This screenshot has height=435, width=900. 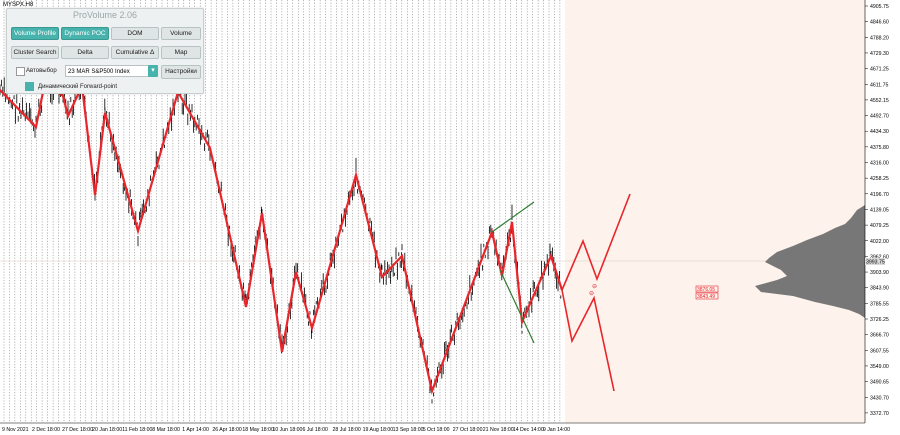 I want to click on price-tick: 4196.70, so click(x=879, y=195).